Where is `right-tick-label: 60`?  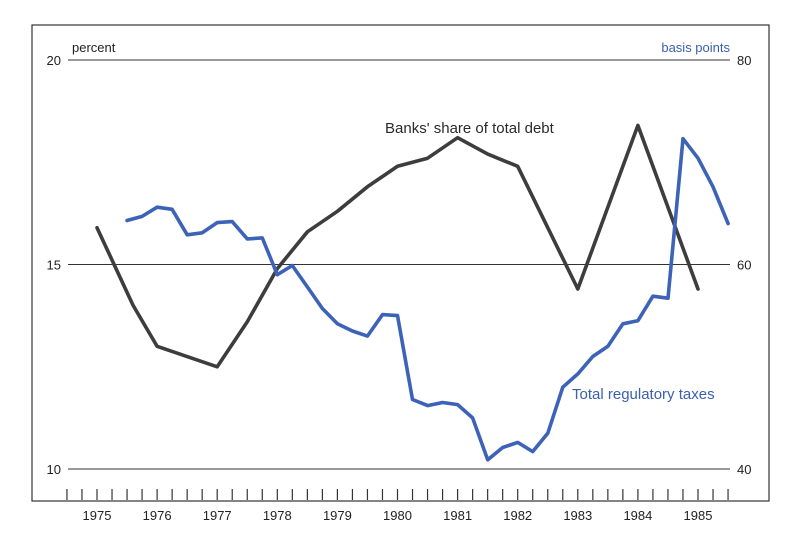
right-tick-label: 60 is located at coordinates (744, 265).